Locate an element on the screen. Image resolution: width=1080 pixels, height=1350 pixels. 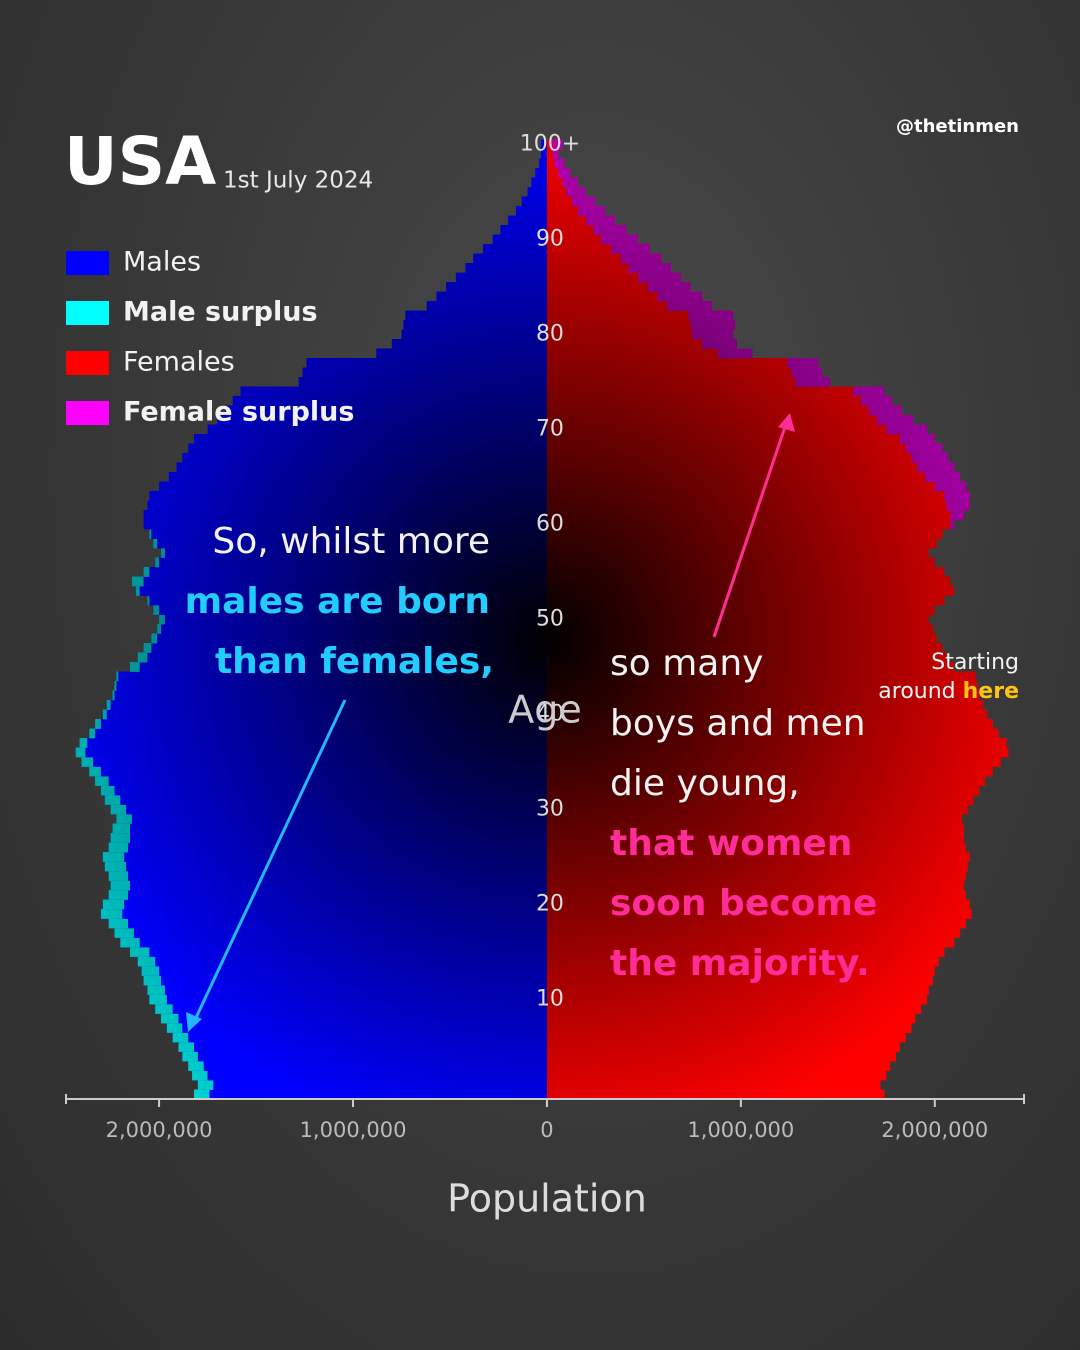
annotation: die young, is located at coordinates (705, 783).